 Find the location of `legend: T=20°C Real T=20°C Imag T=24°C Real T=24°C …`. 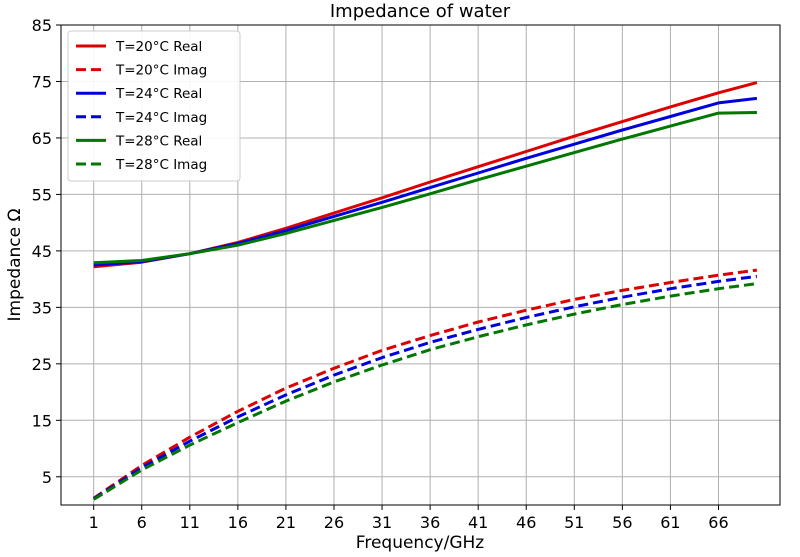

legend: T=20°C Real T=20°C Imag T=24°C Real T=24°C … is located at coordinates (154, 106).